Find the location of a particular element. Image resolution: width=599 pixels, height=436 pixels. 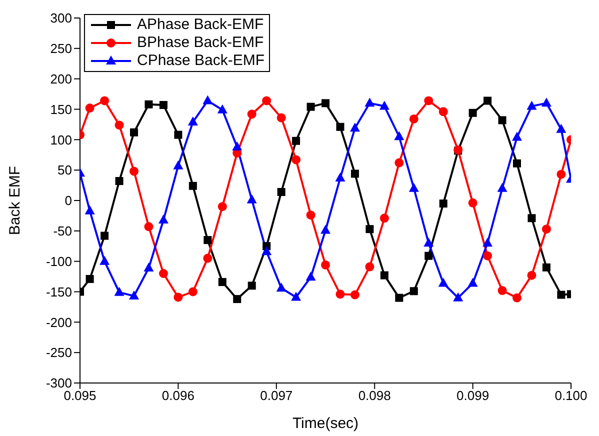

x-tick-label: 0.096 is located at coordinates (178, 396).